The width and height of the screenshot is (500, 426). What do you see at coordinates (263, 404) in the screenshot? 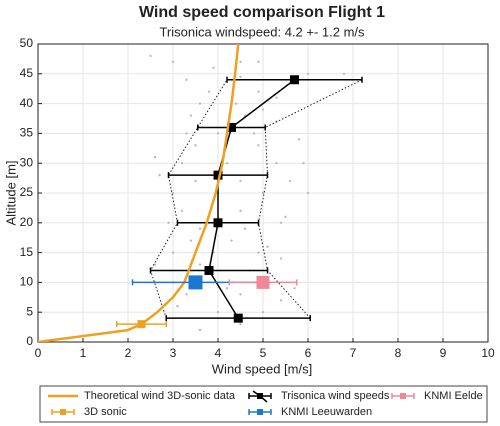
I see `legend-box` at bounding box center [263, 404].